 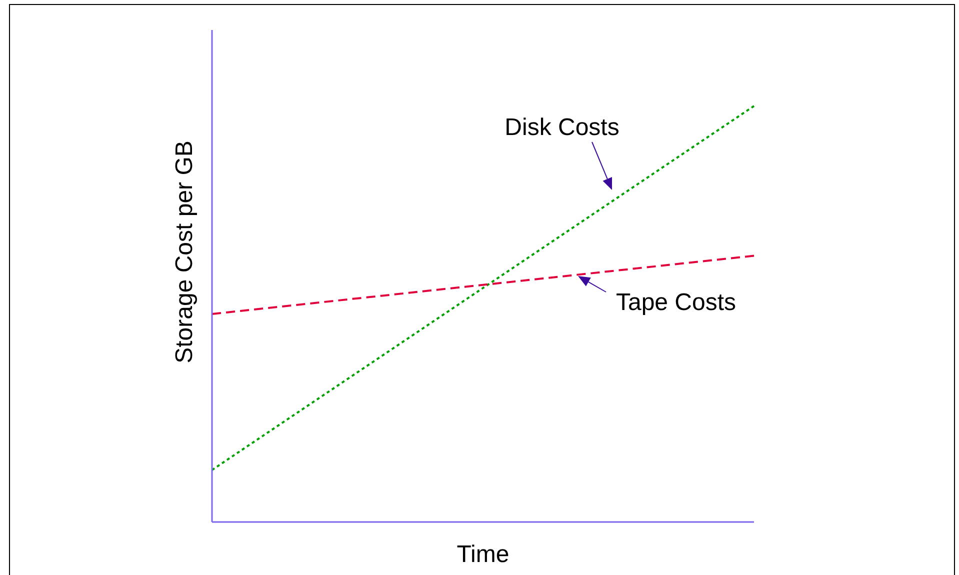 What do you see at coordinates (562, 127) in the screenshot?
I see `series-label: Disk Costs` at bounding box center [562, 127].